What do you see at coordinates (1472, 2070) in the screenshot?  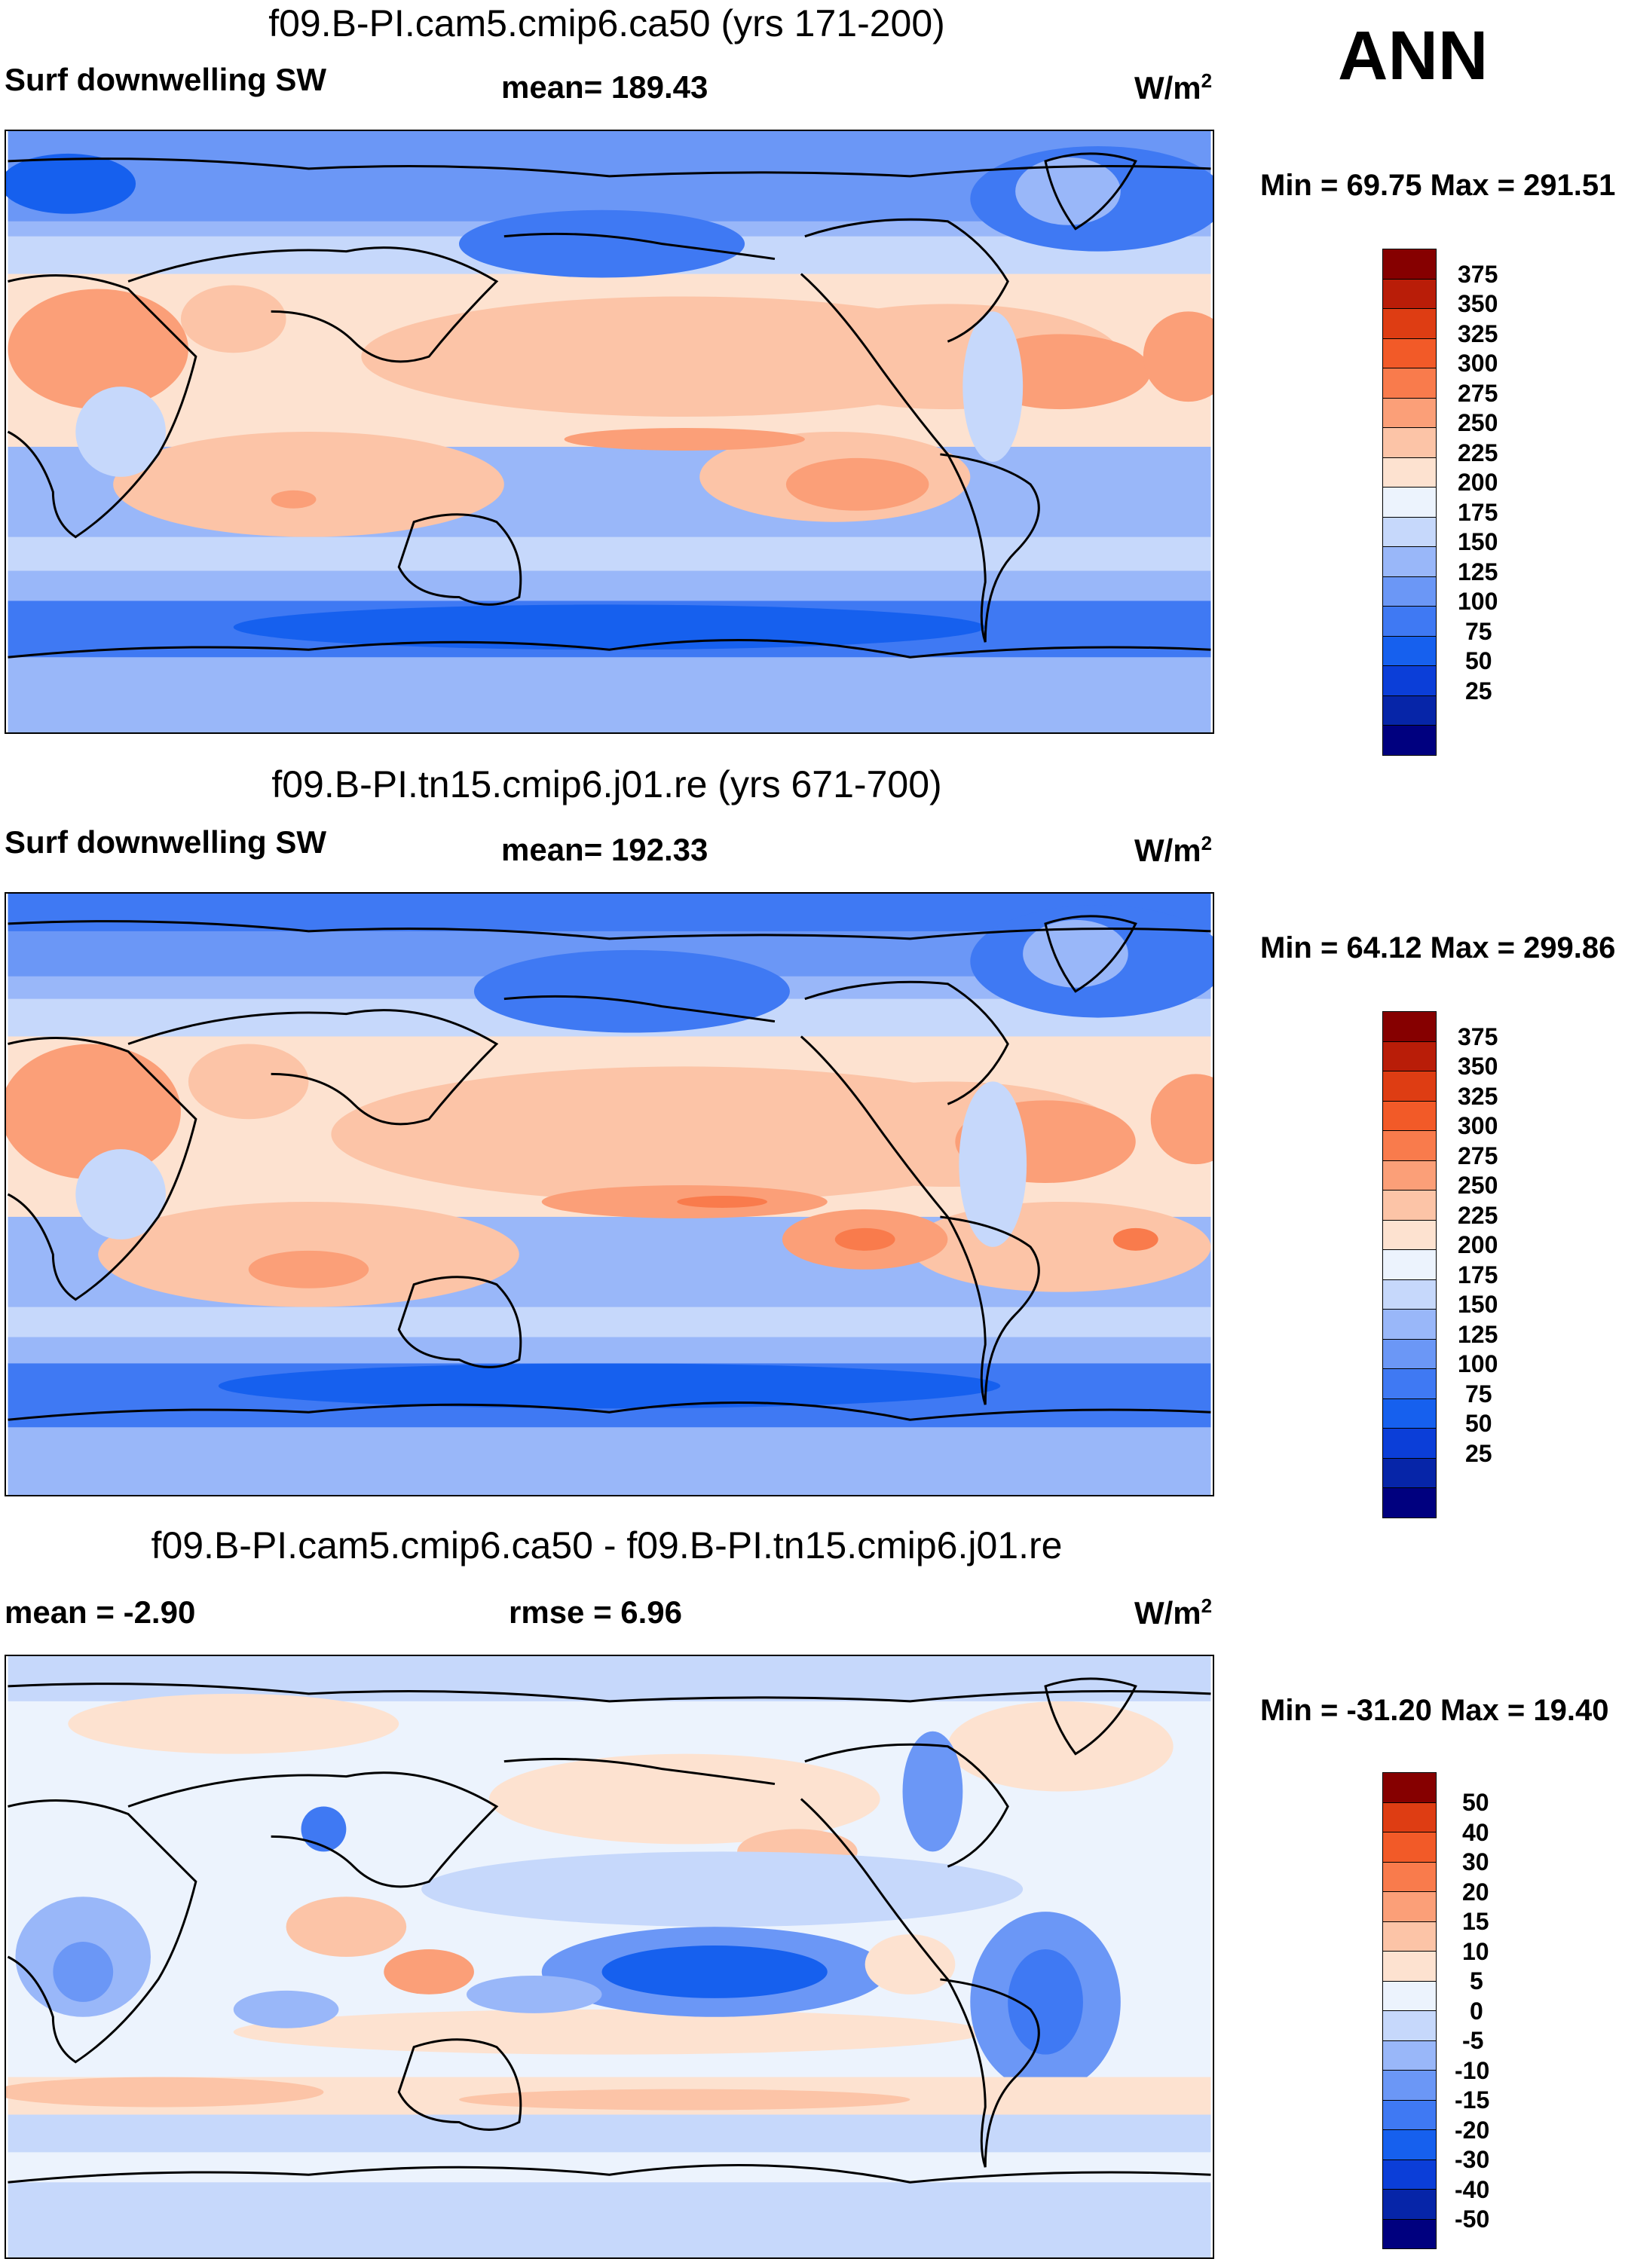 I see `colorbar-tick: -10` at bounding box center [1472, 2070].